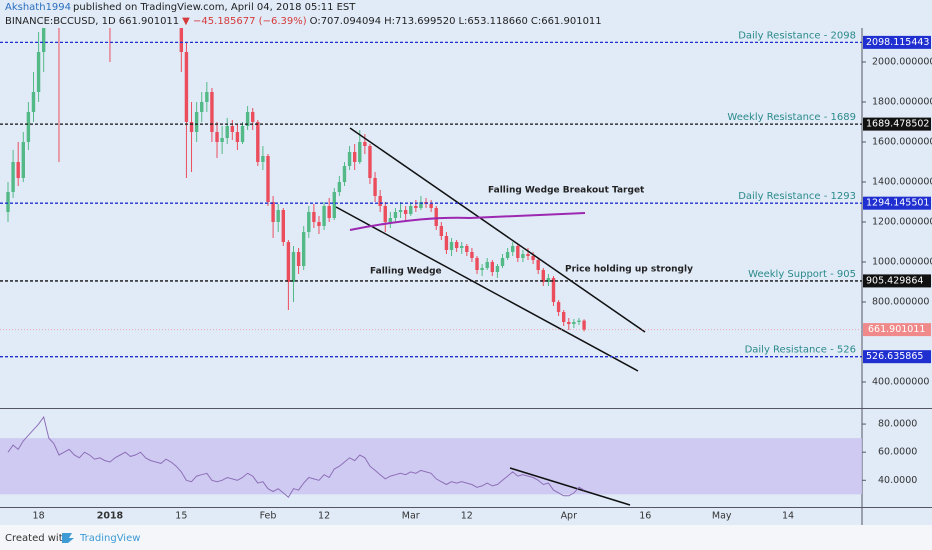 The height and width of the screenshot is (550, 932). I want to click on level-label: Weekly Support - 905, so click(802, 274).